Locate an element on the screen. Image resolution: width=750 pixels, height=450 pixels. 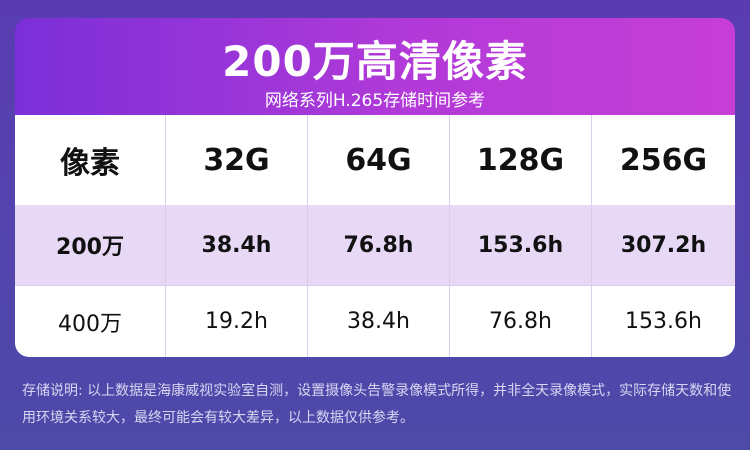
column-header: 32G is located at coordinates (236, 160).